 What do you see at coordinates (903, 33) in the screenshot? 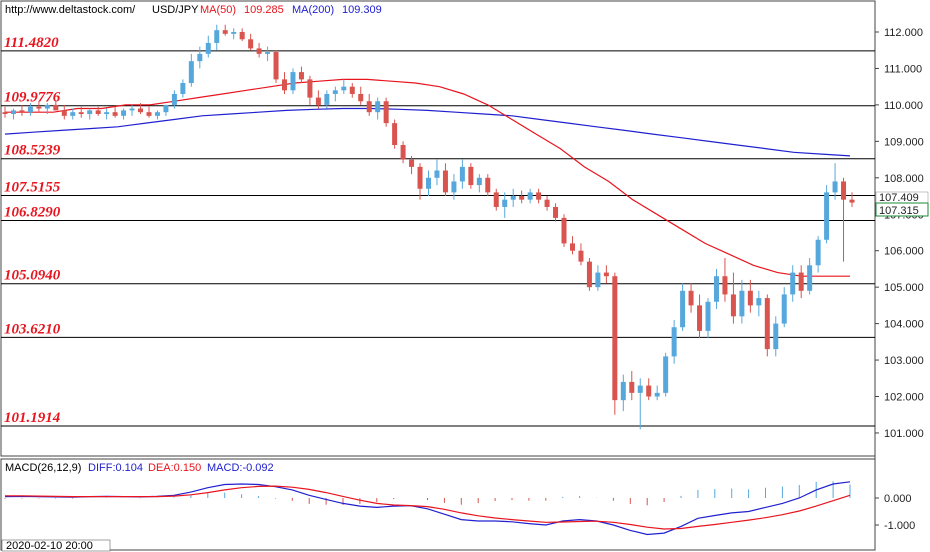
I see `y-tick-label: 112.000` at bounding box center [903, 33].